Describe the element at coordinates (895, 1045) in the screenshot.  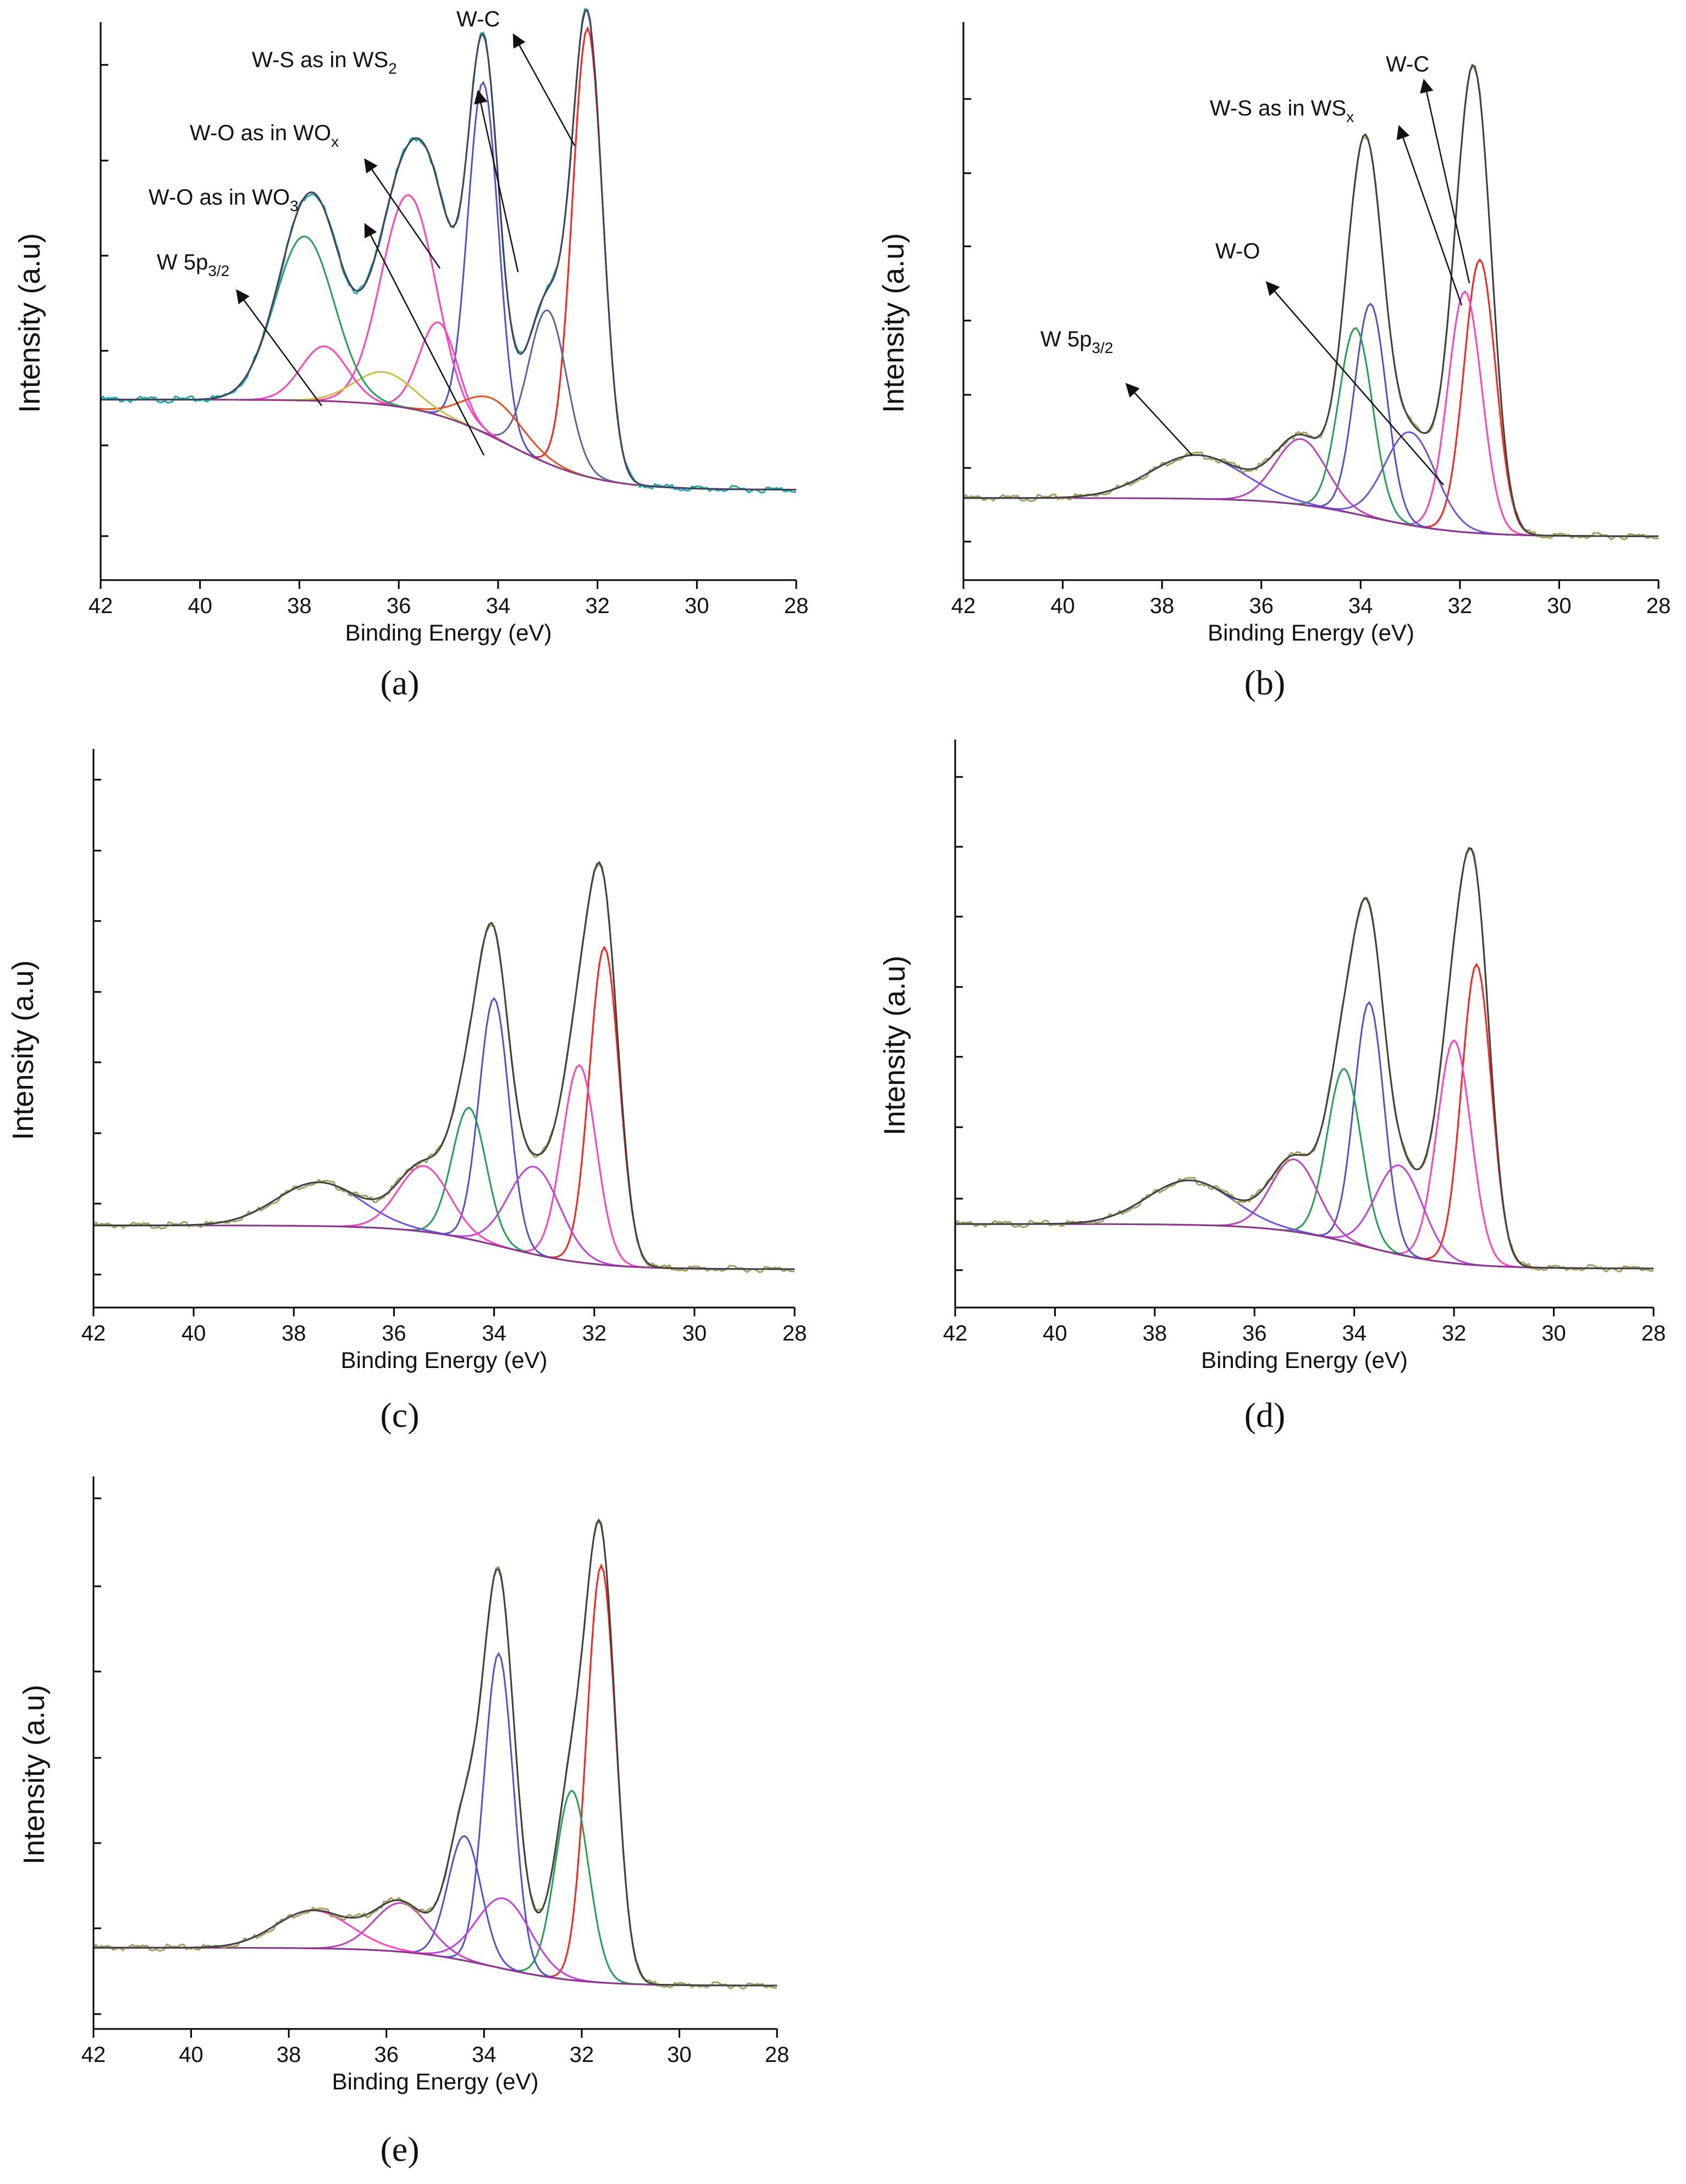
I see `y-axis-label-d: Intensity (a.u)` at that location.